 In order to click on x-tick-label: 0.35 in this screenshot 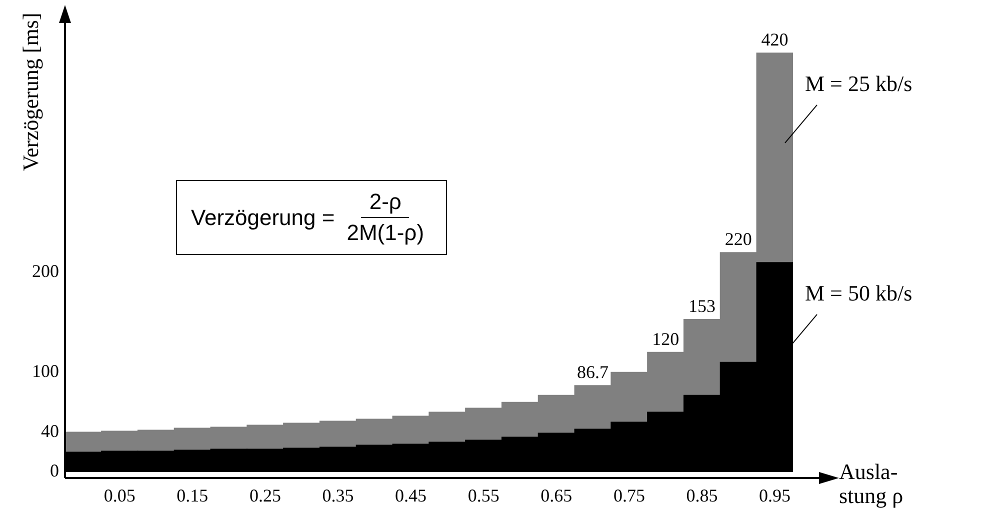, I will do `click(338, 496)`.